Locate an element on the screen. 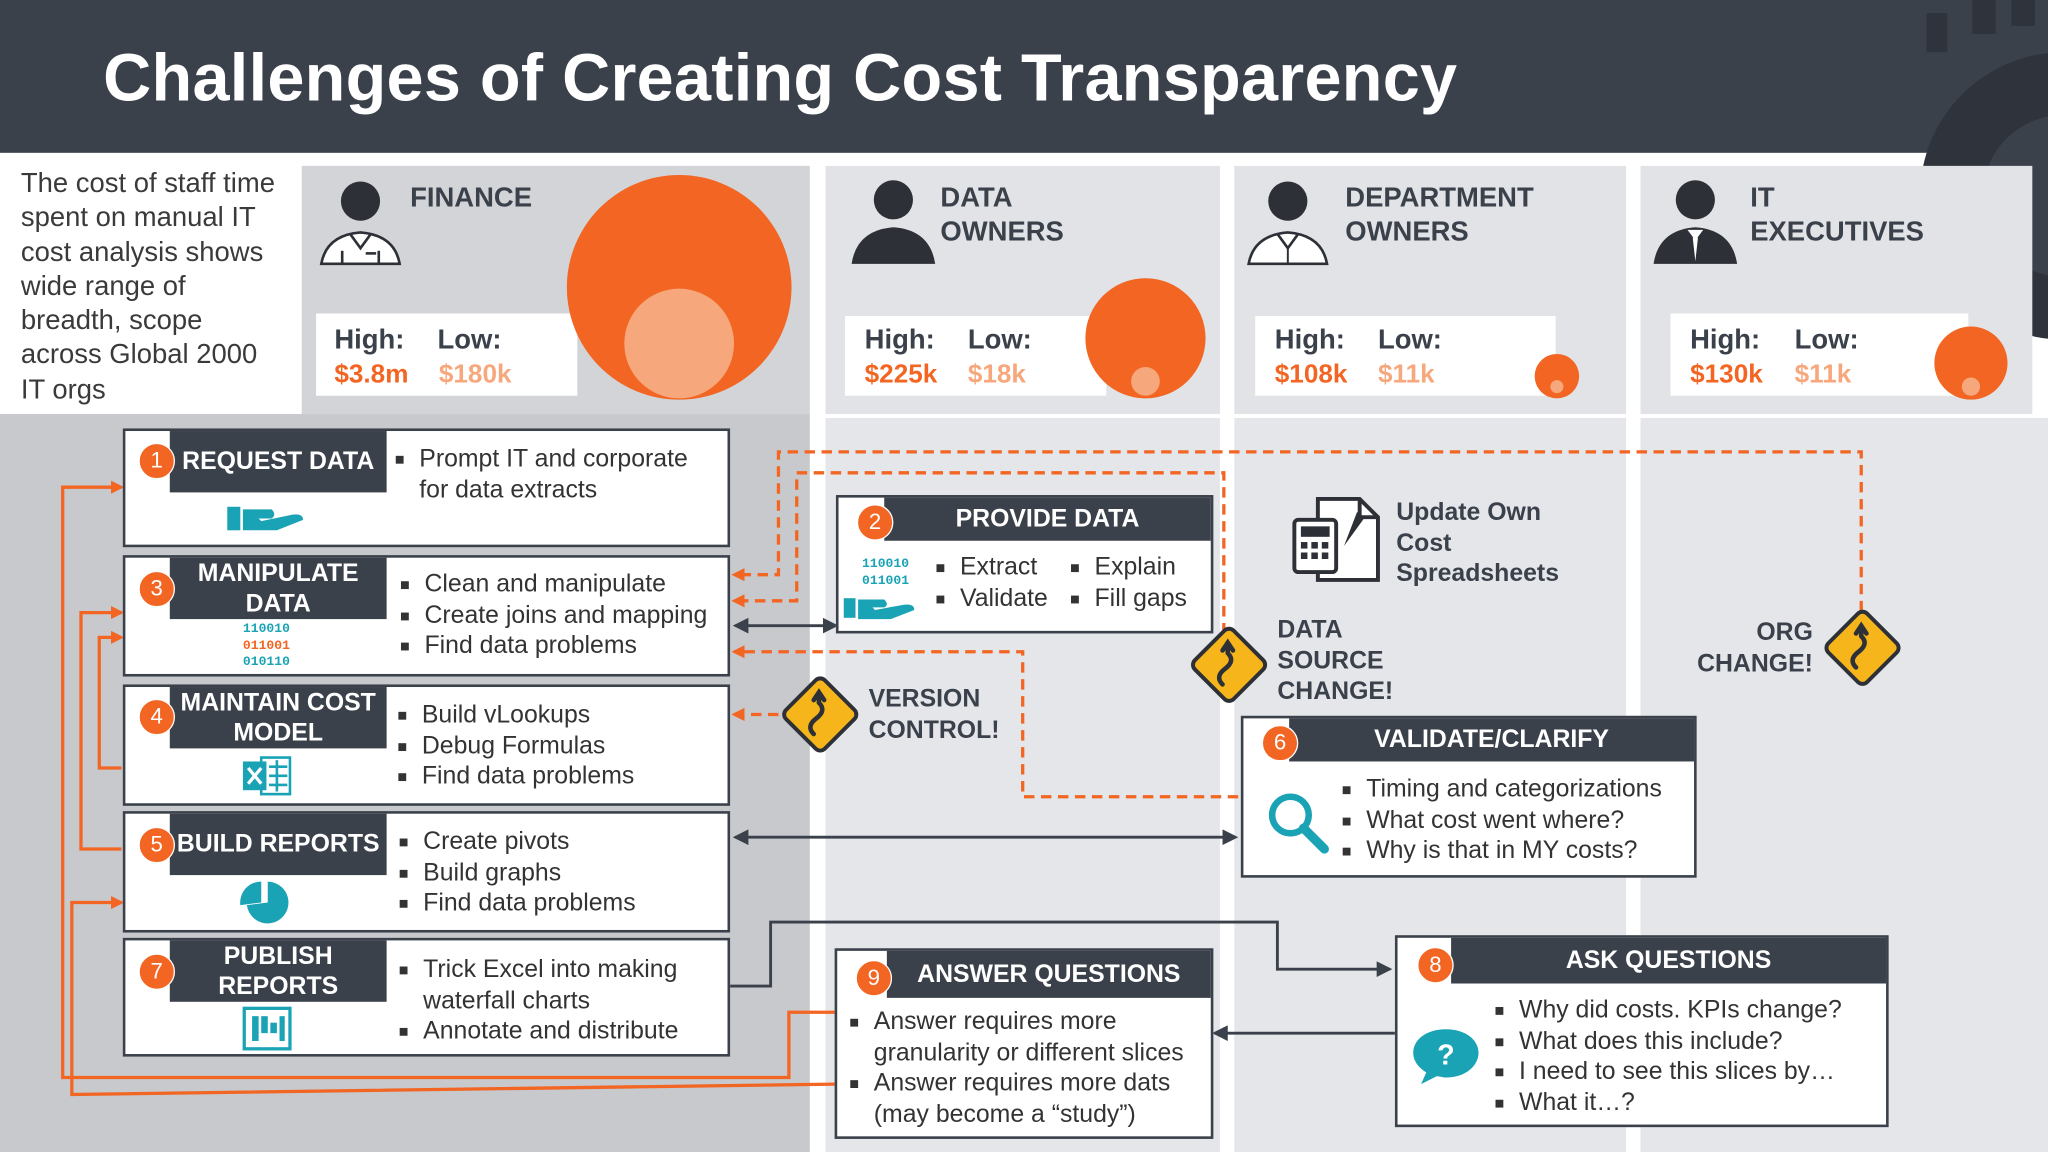 This screenshot has width=2048, height=1152. list-item: Build vLookups is located at coordinates (560, 715).